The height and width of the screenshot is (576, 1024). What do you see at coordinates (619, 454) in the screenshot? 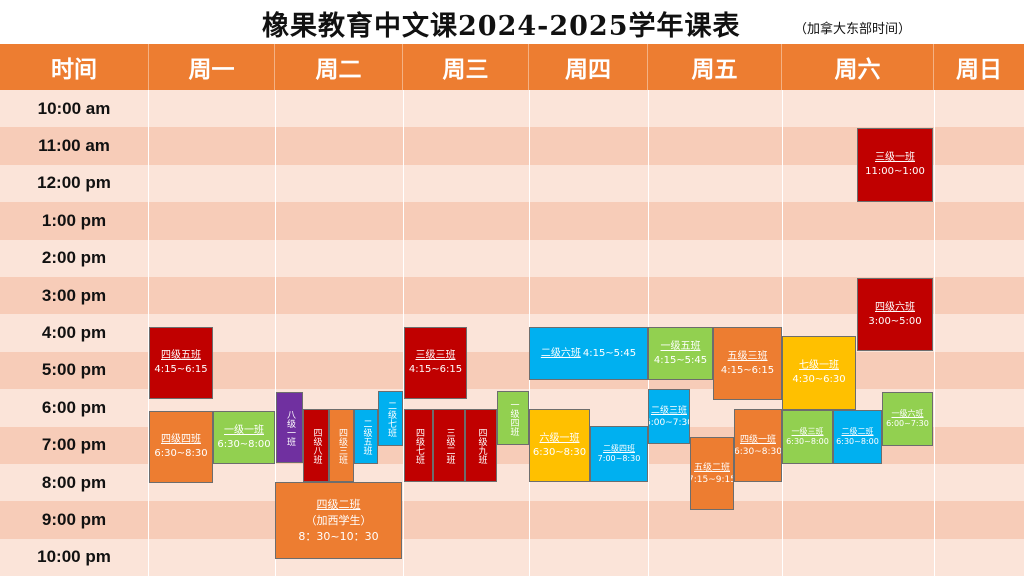
I see `class-block: 二级四班 7:00~8:30` at bounding box center [619, 454].